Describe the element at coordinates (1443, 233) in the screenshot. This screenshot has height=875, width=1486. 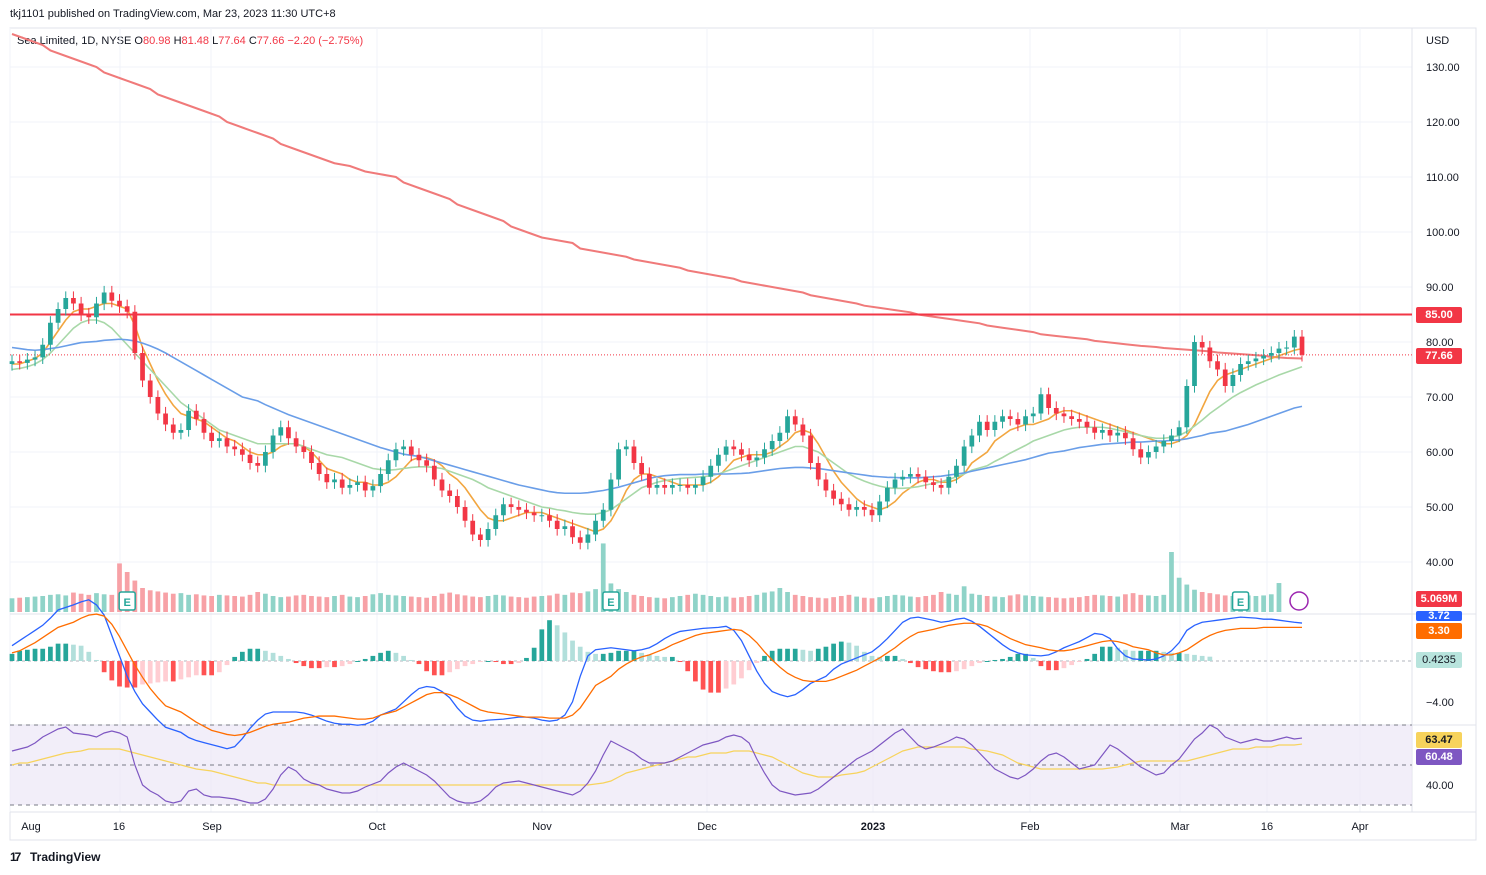
I see `price-tick-label: 100.00` at that location.